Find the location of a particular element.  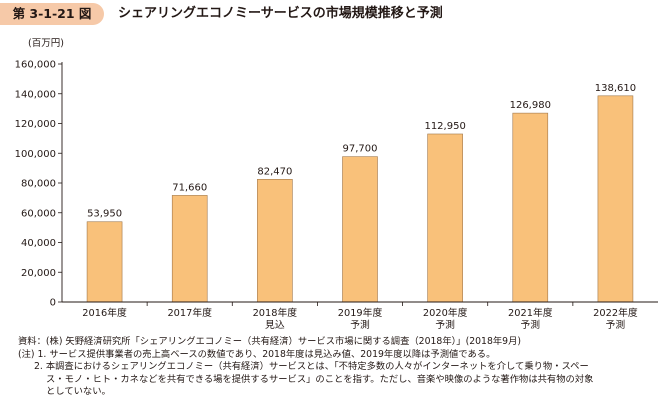

y-unit-label: (百万円) is located at coordinates (46, 43).